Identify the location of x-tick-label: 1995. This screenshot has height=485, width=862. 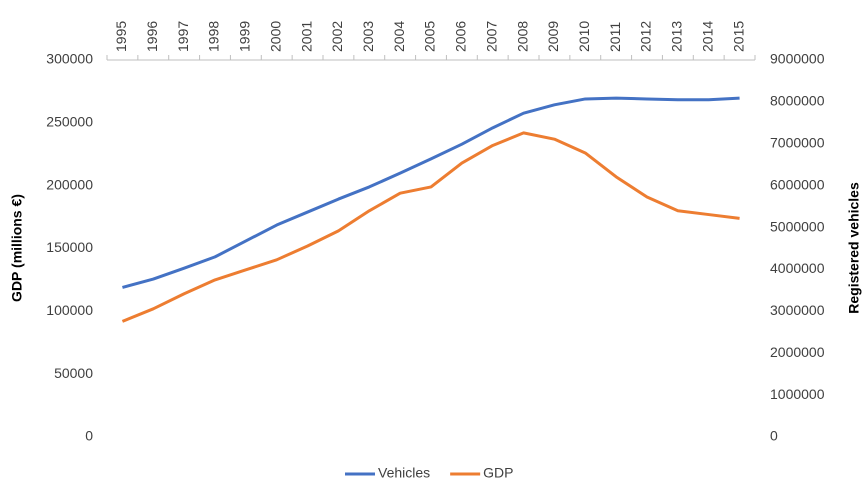
(121, 36).